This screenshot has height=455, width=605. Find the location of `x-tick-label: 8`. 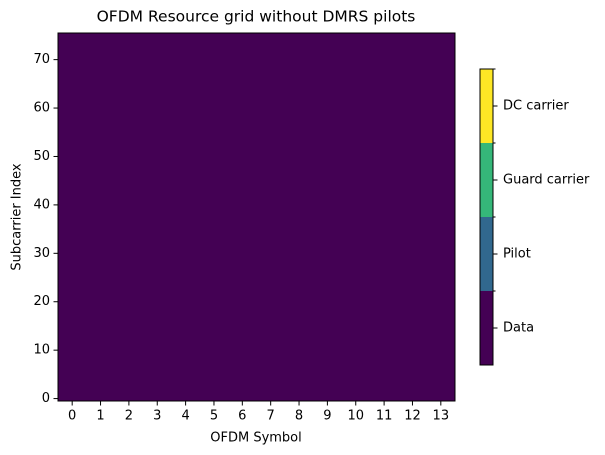

x-tick-label: 8 is located at coordinates (299, 416).